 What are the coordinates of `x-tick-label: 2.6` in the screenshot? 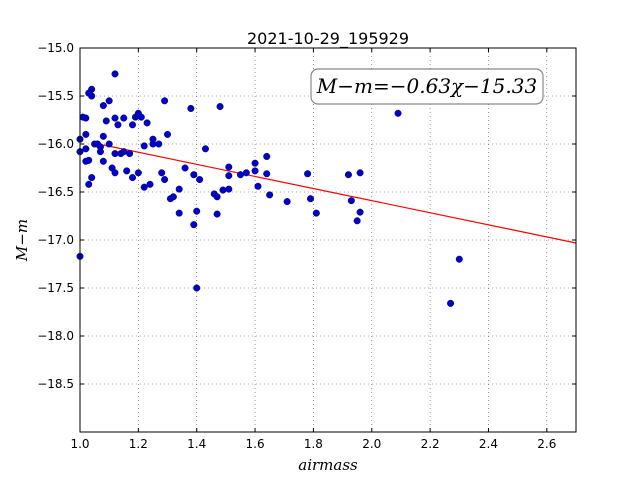 It's located at (546, 444).